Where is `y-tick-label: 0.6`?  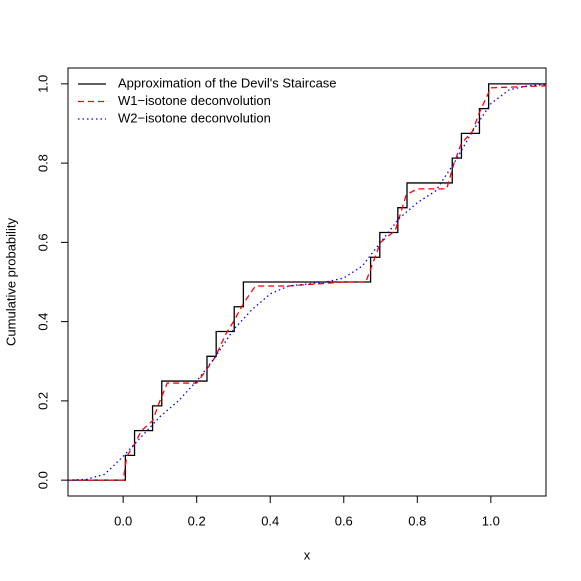
y-tick-label: 0.6 is located at coordinates (42, 242).